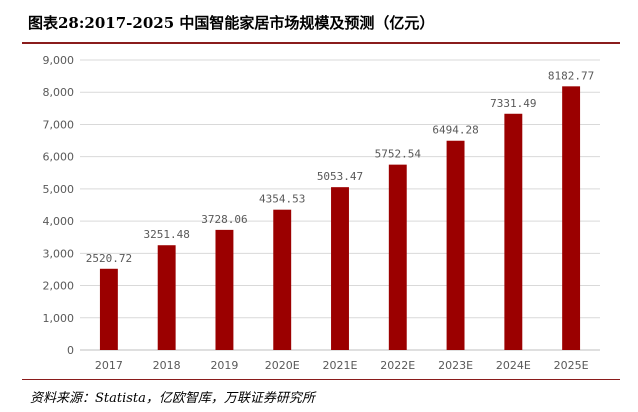 This screenshot has height=412, width=638. Describe the element at coordinates (571, 365) in the screenshot. I see `x-tick-label: 2025E` at that location.